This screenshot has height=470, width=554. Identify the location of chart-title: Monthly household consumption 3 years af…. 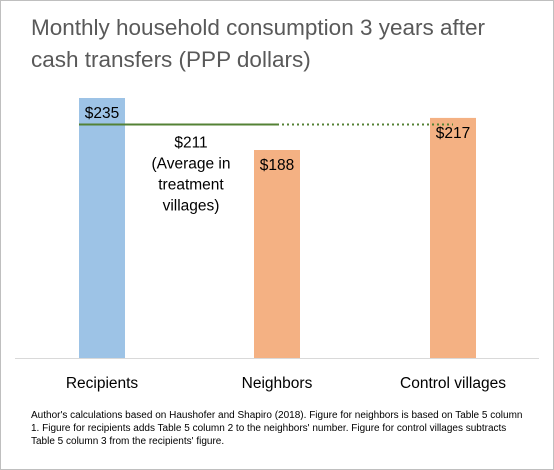
(258, 43).